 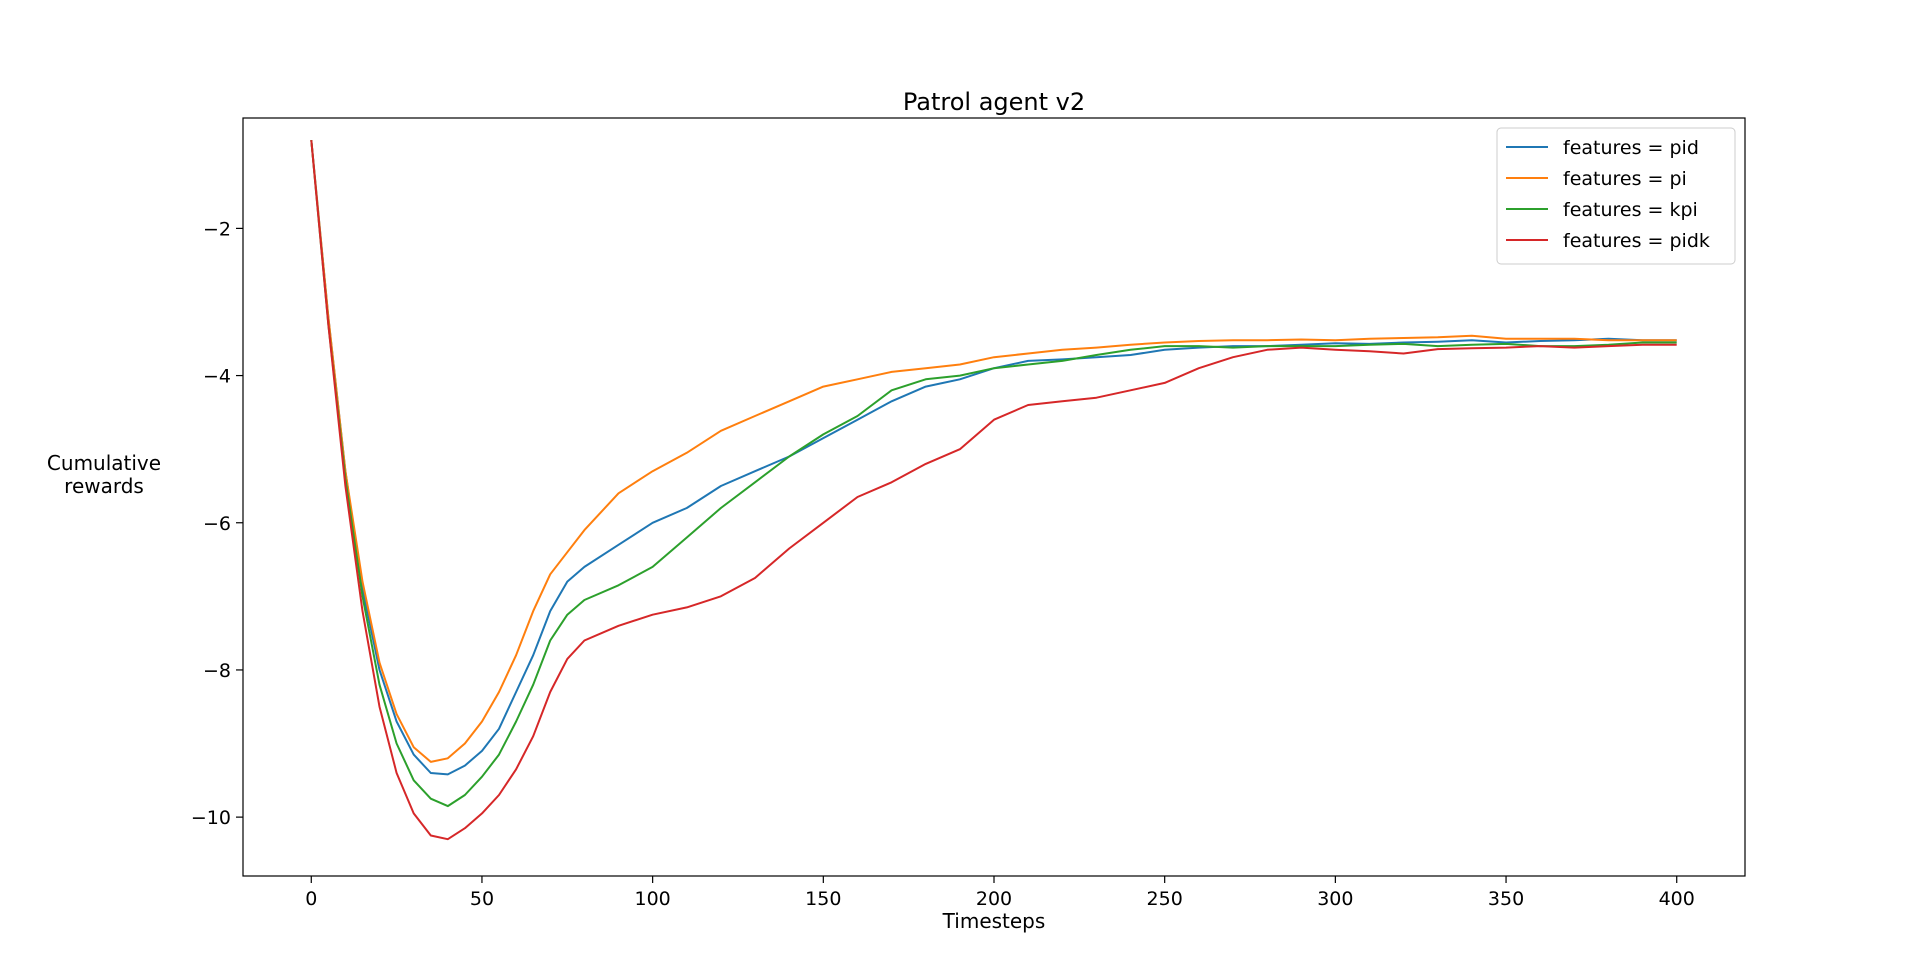 I want to click on y-axis: −2 −4 −6 −8 −10, so click(x=217, y=523).